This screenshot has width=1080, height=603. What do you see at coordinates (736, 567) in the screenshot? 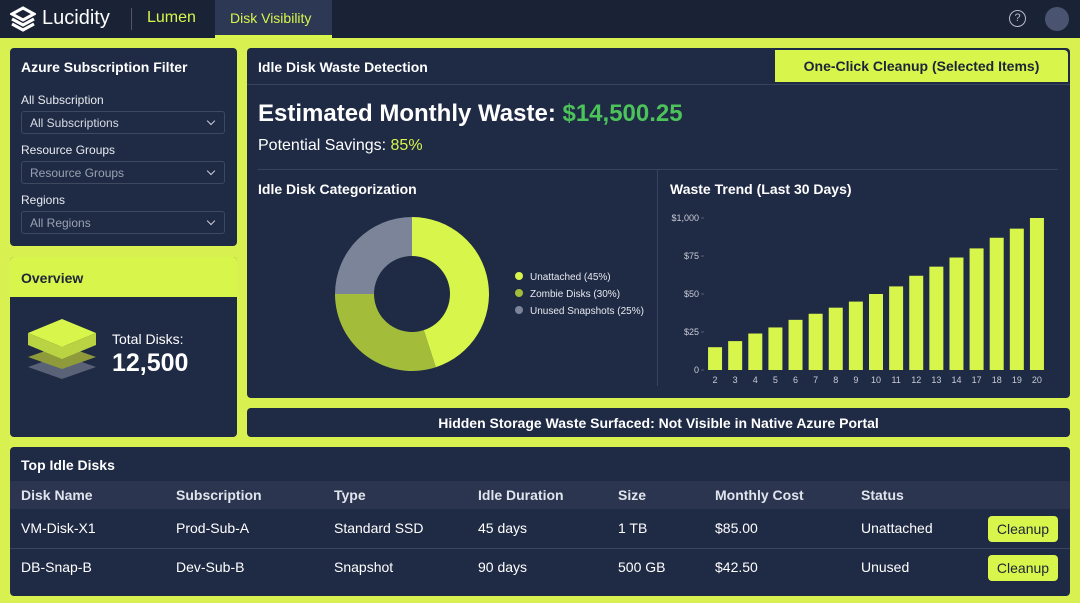
I see `table-cell: $42.50` at bounding box center [736, 567].